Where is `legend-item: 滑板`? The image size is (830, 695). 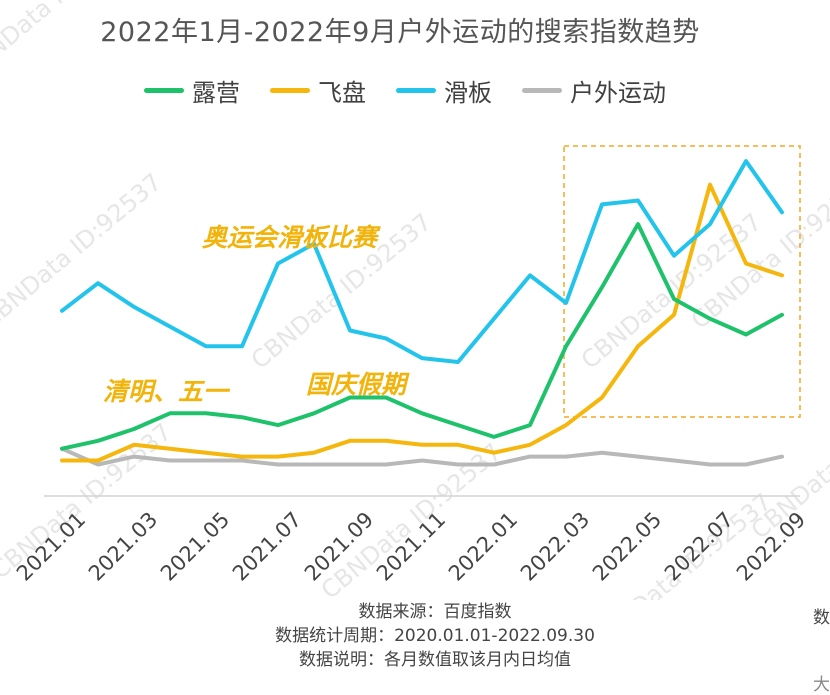
legend-item: 滑板 is located at coordinates (444, 90).